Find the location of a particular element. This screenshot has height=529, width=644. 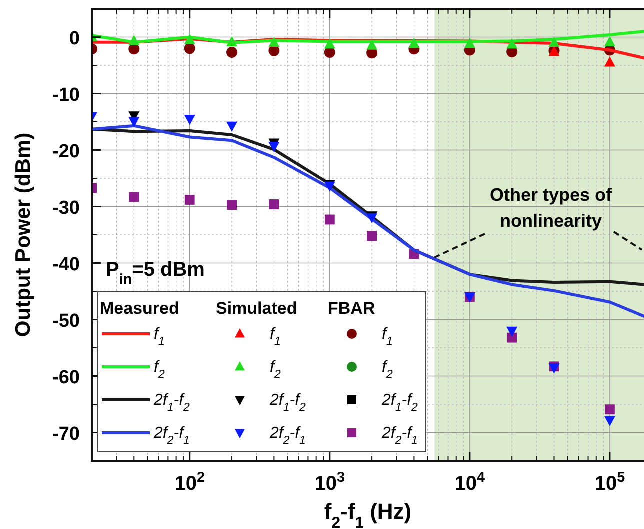

x-tick-label: 10$^{3}$ is located at coordinates (330, 482).